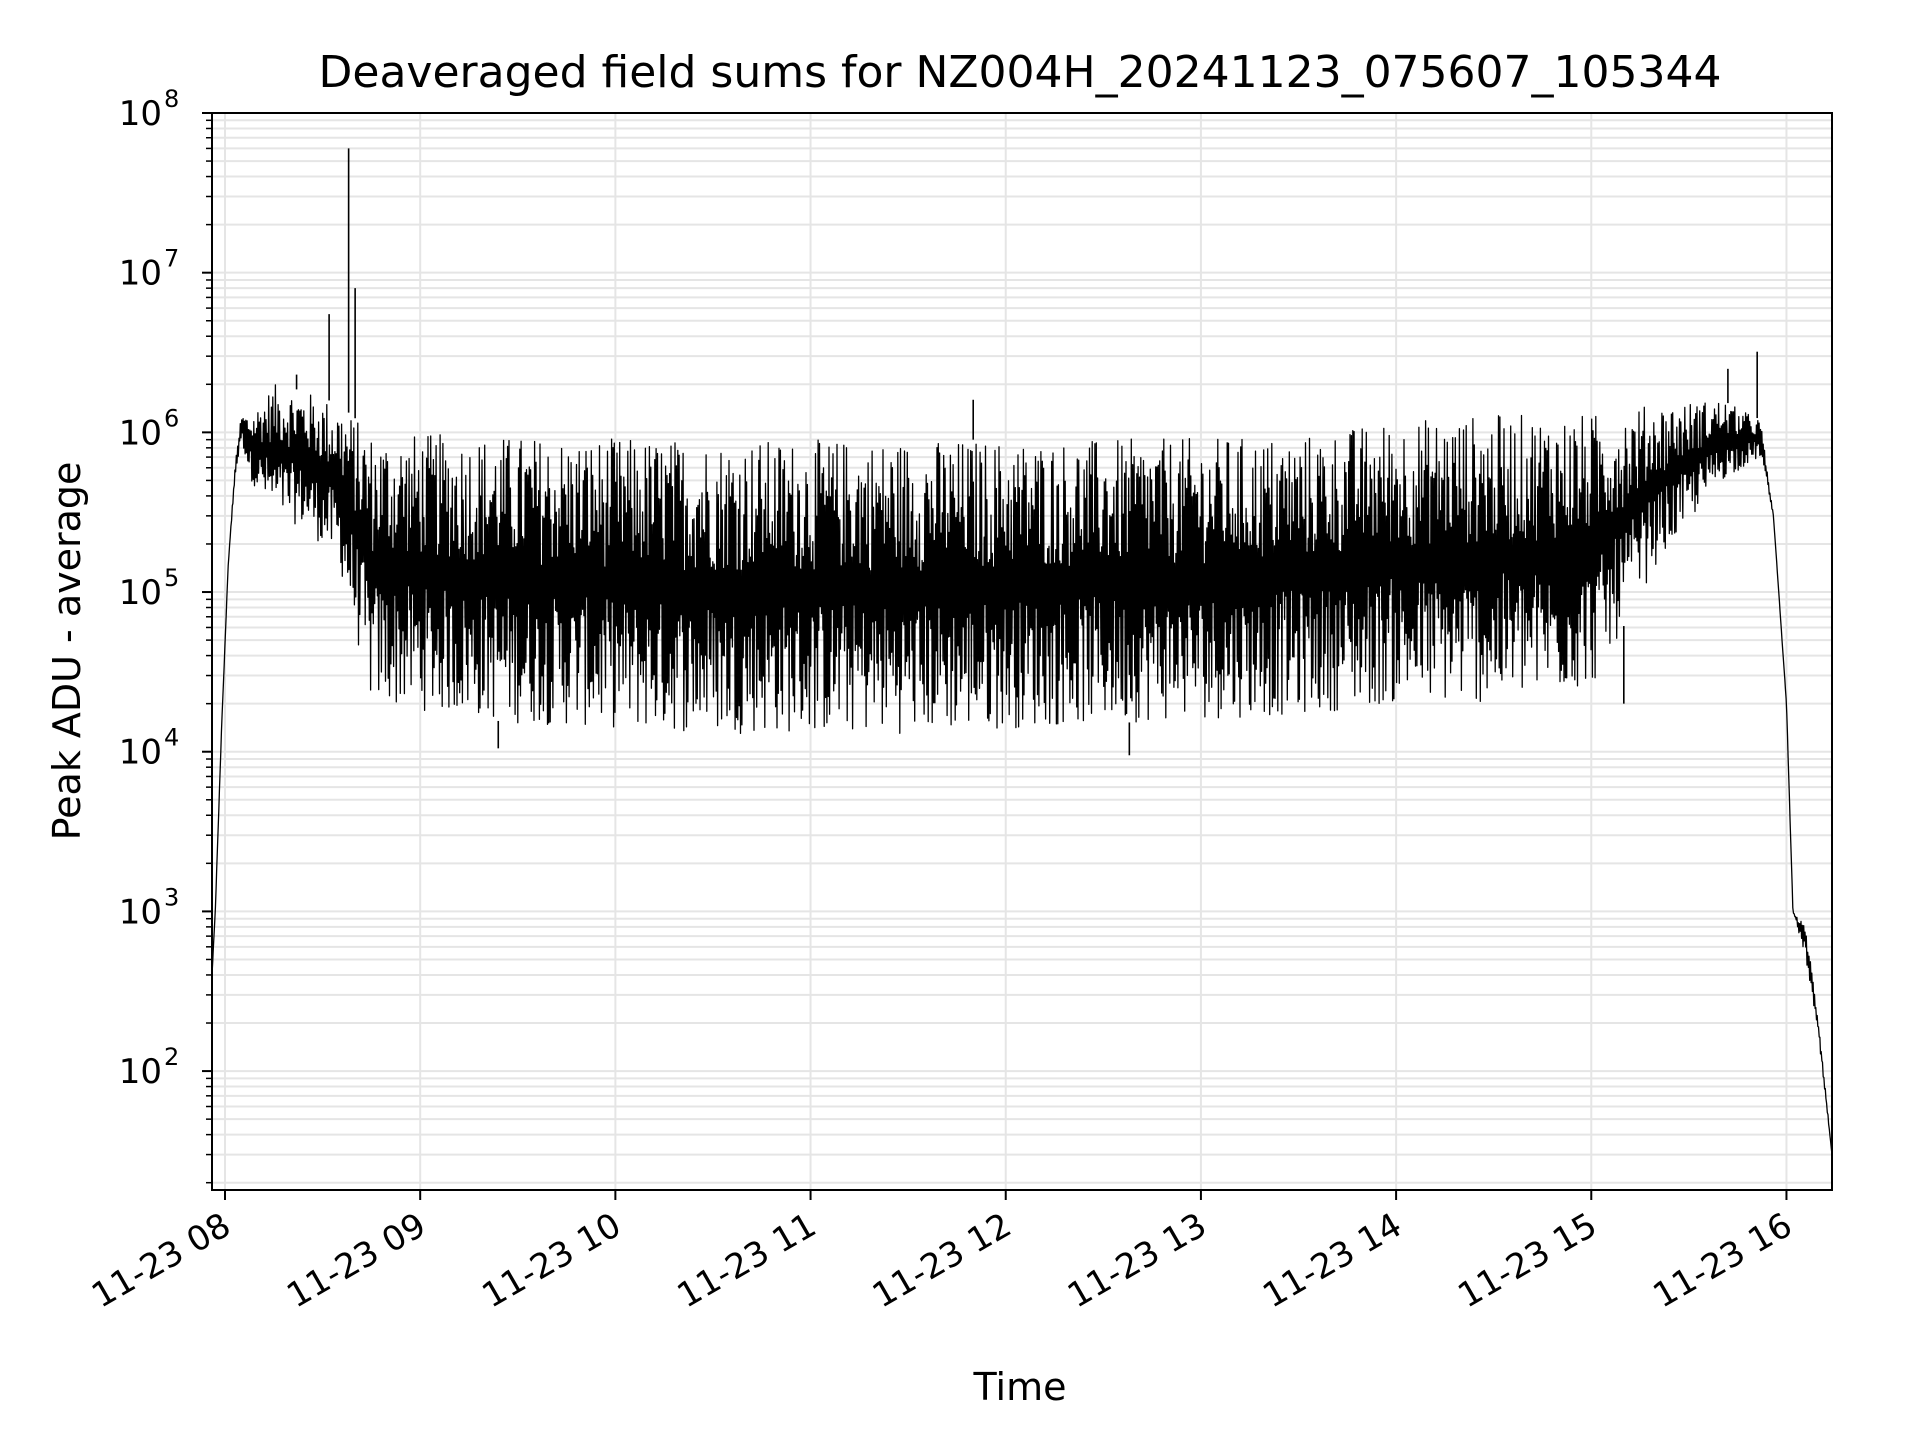 The width and height of the screenshot is (1920, 1440). I want to click on y-tick-exponent: 2, so click(171, 1057).